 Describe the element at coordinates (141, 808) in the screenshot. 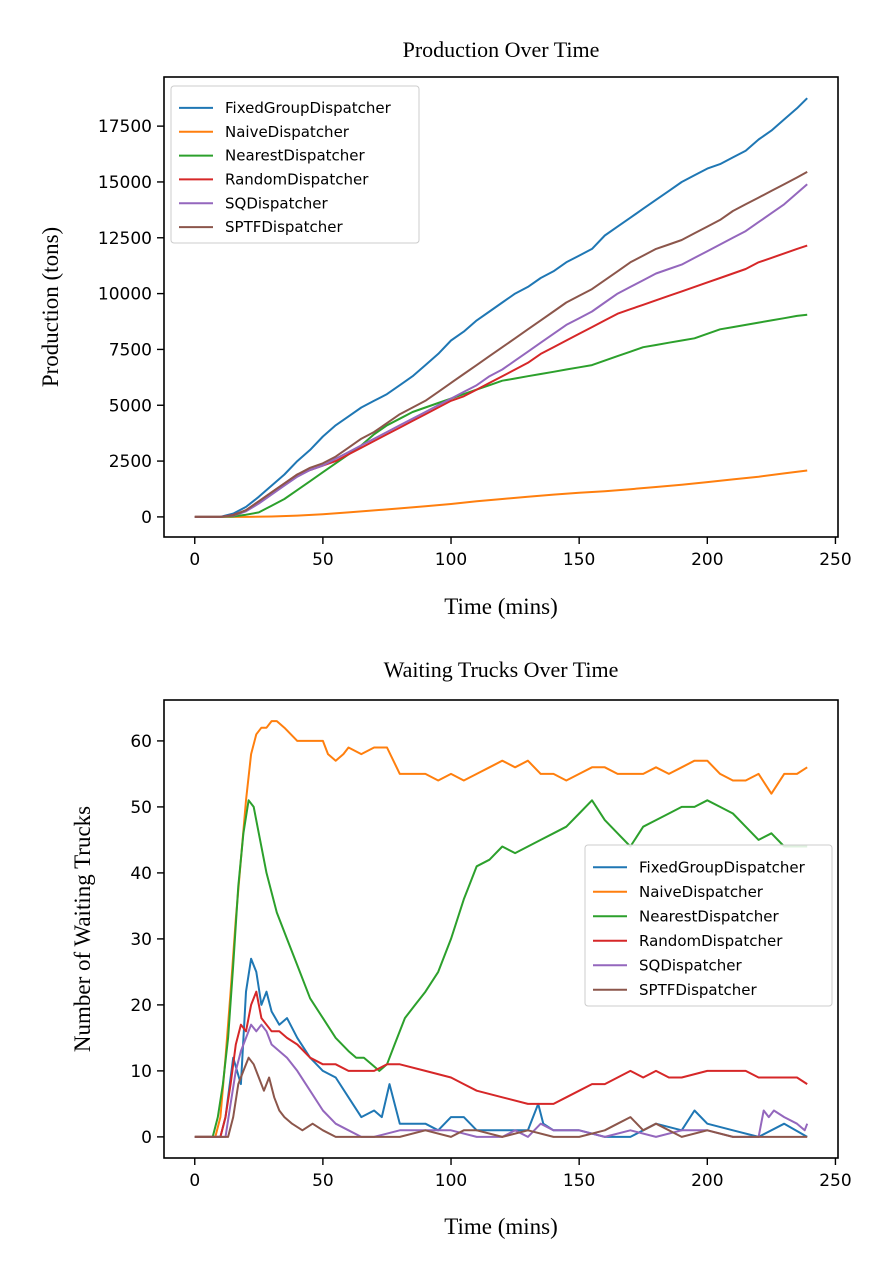

I see `y-tick-label: 50` at that location.